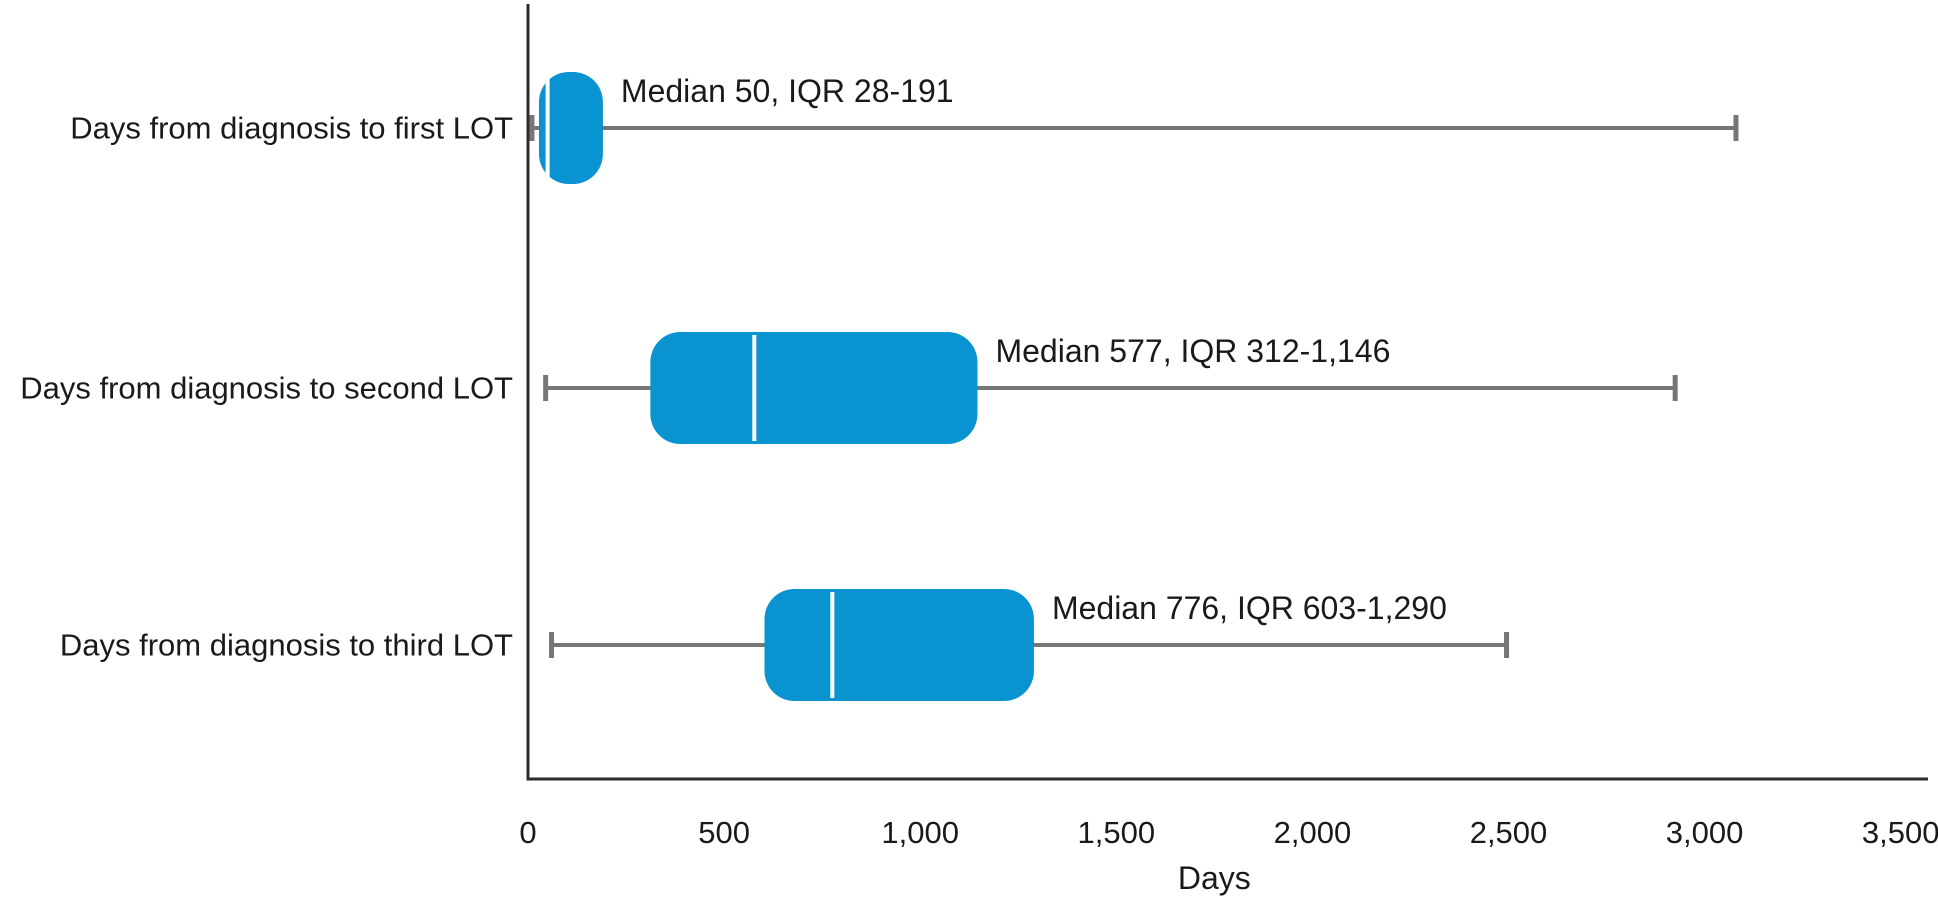 Image resolution: width=1938 pixels, height=904 pixels. I want to click on x-tick-label: 2,500, so click(1509, 832).